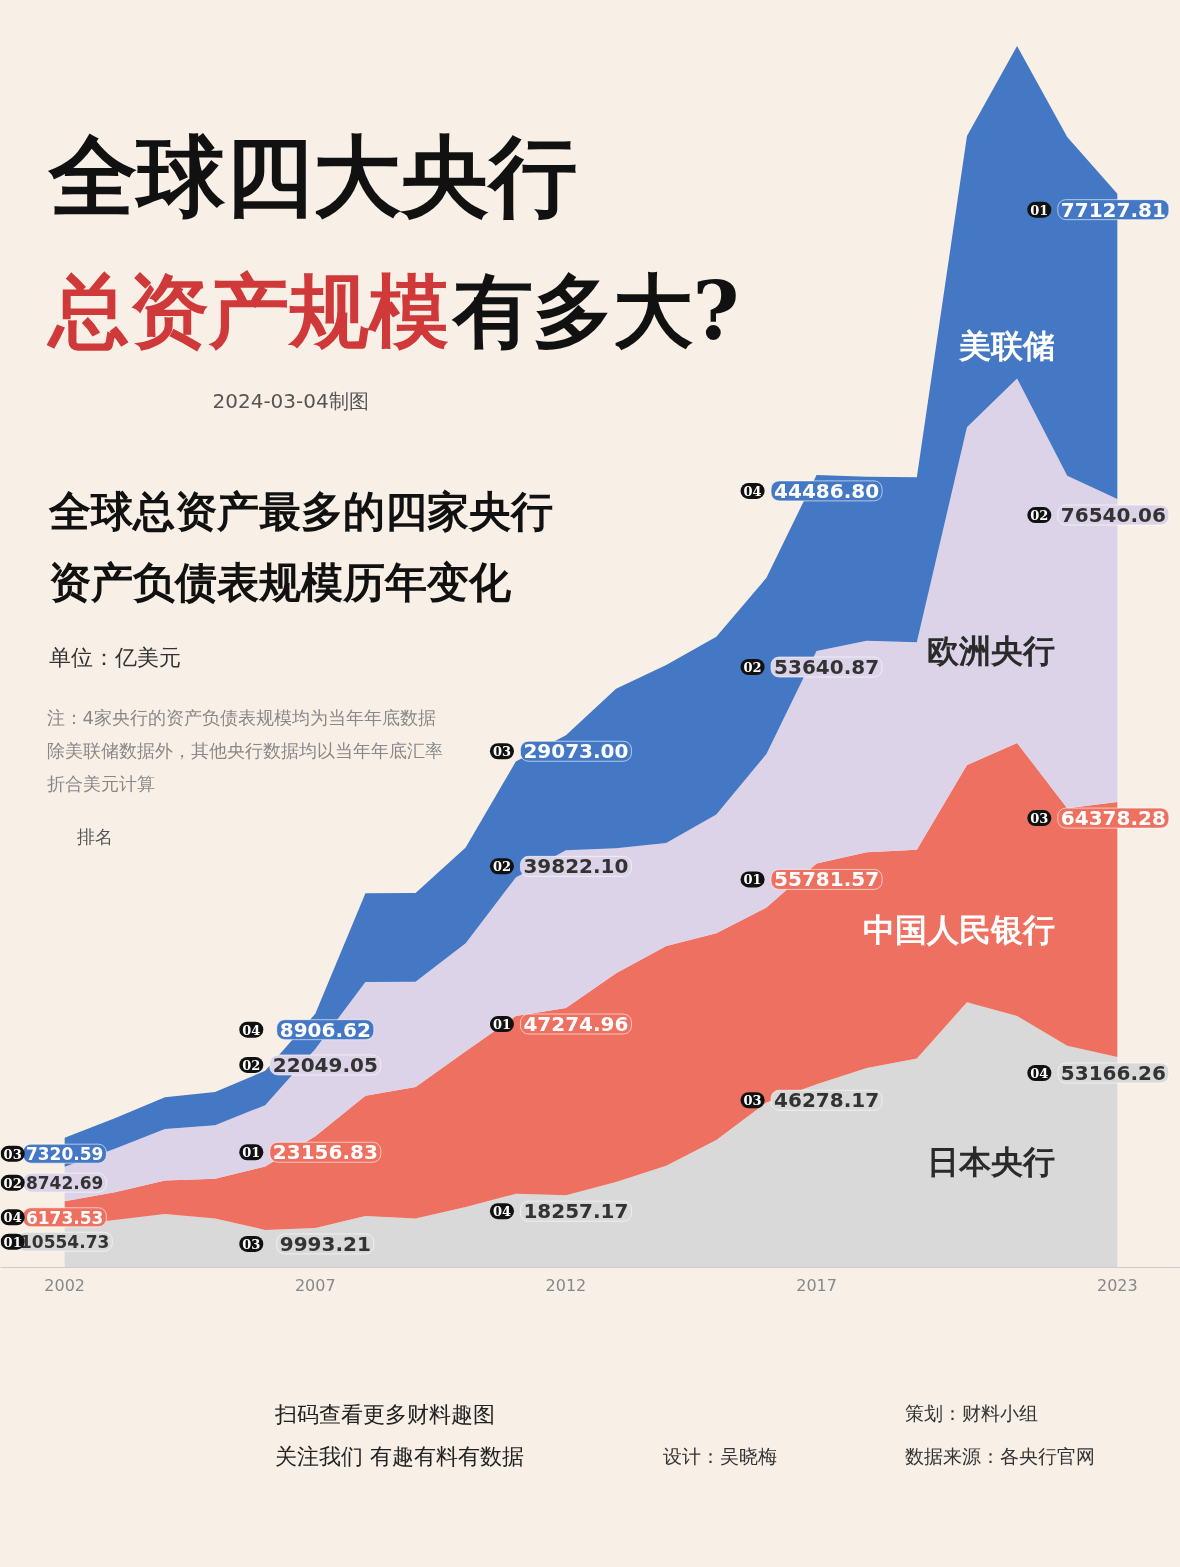 The image size is (1180, 1567). I want to click on data-label: 22049.05, so click(325, 1064).